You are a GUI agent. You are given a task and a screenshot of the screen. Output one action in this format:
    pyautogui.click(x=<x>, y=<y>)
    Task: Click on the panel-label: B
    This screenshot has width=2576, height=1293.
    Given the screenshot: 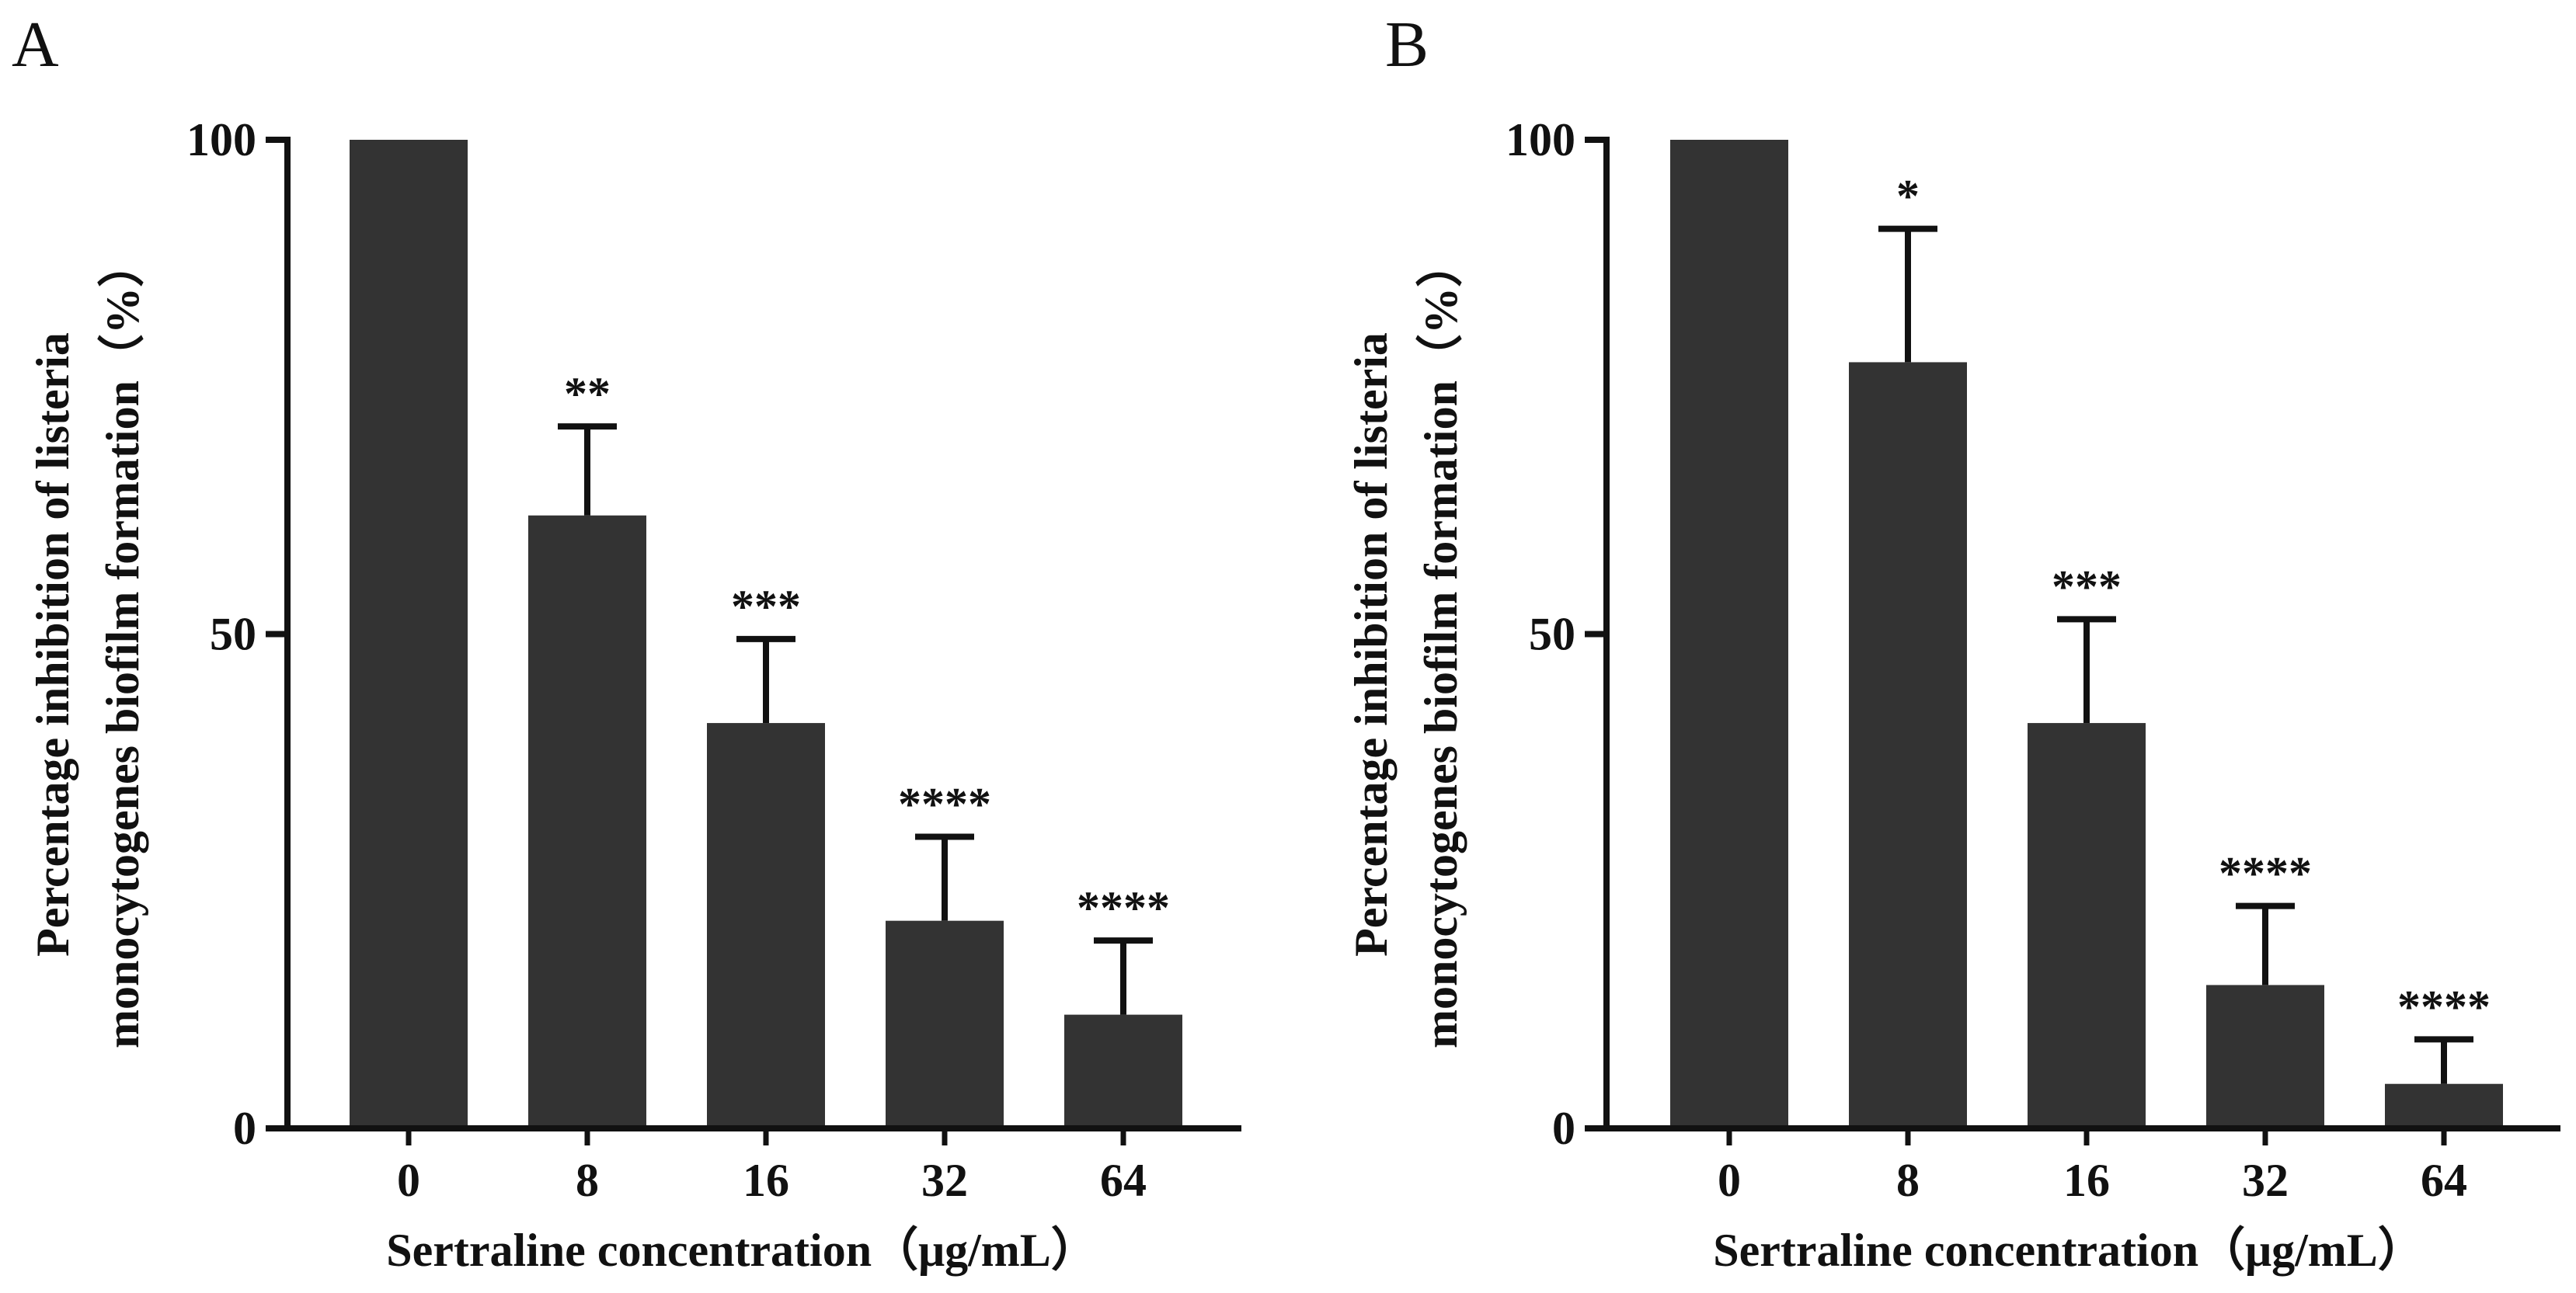 What is the action you would take?
    pyautogui.click(x=1407, y=45)
    